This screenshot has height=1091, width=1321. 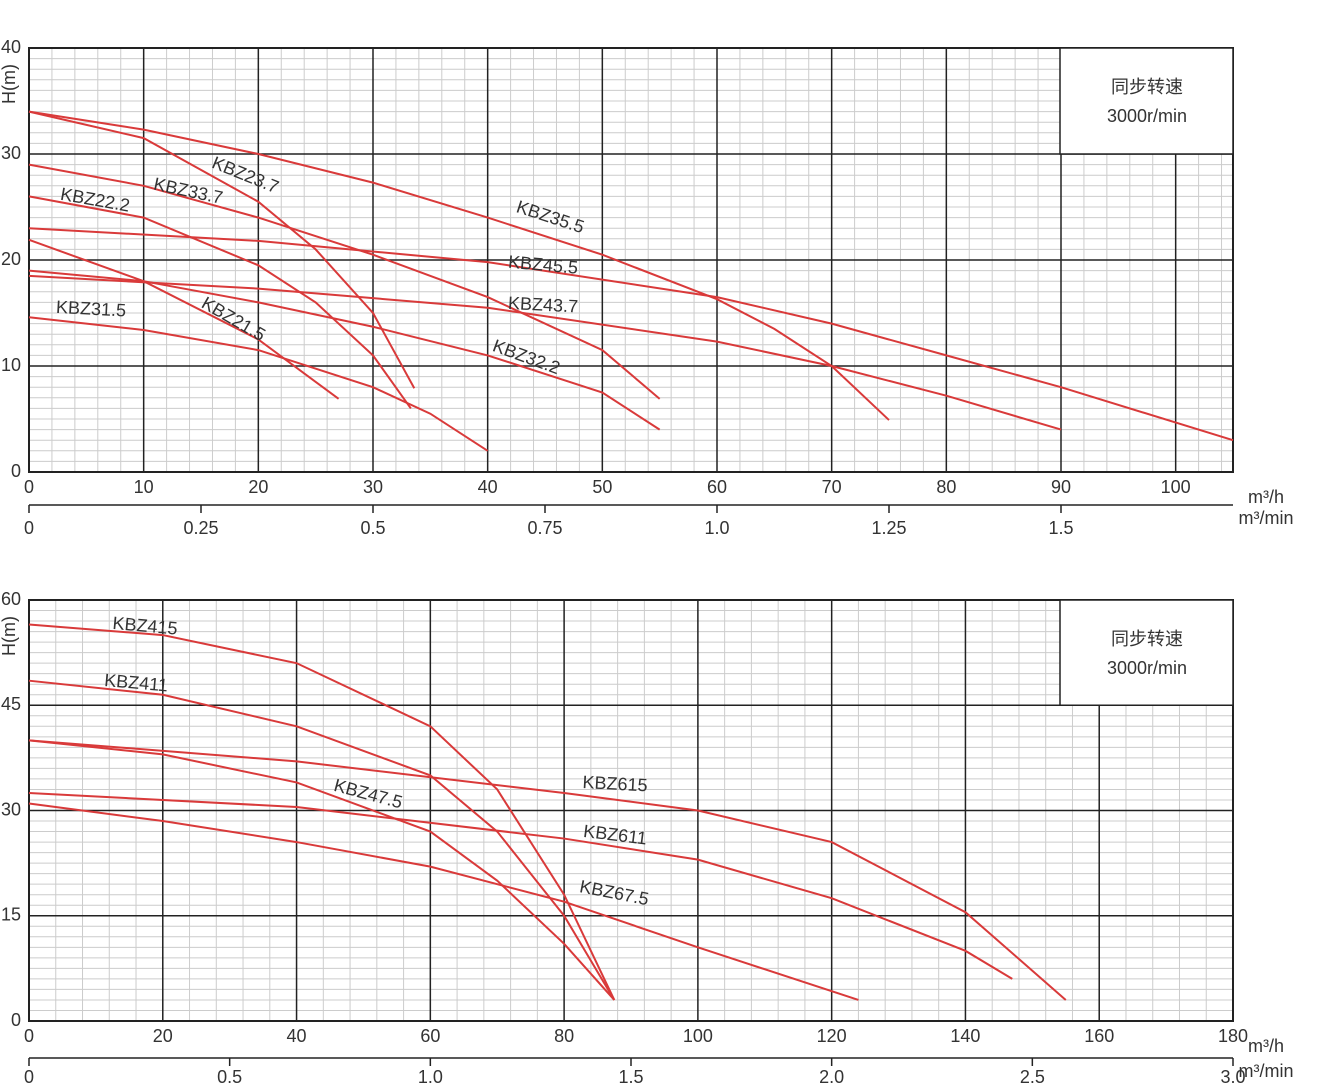 What do you see at coordinates (615, 783) in the screenshot?
I see `curve-label: KBZ615` at bounding box center [615, 783].